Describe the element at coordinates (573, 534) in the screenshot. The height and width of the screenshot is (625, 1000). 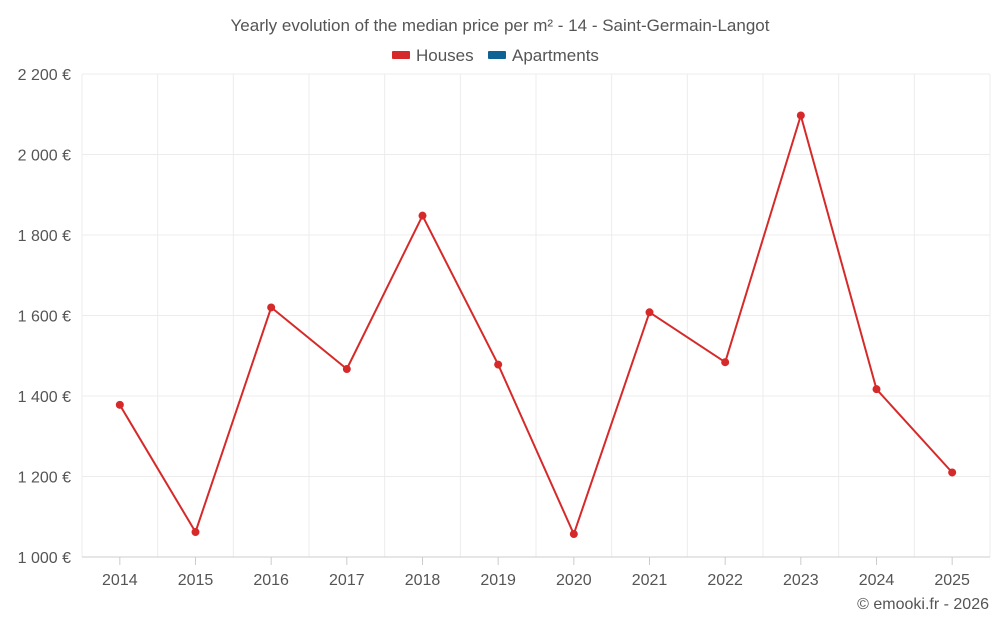
I see `houses-point-2020` at that location.